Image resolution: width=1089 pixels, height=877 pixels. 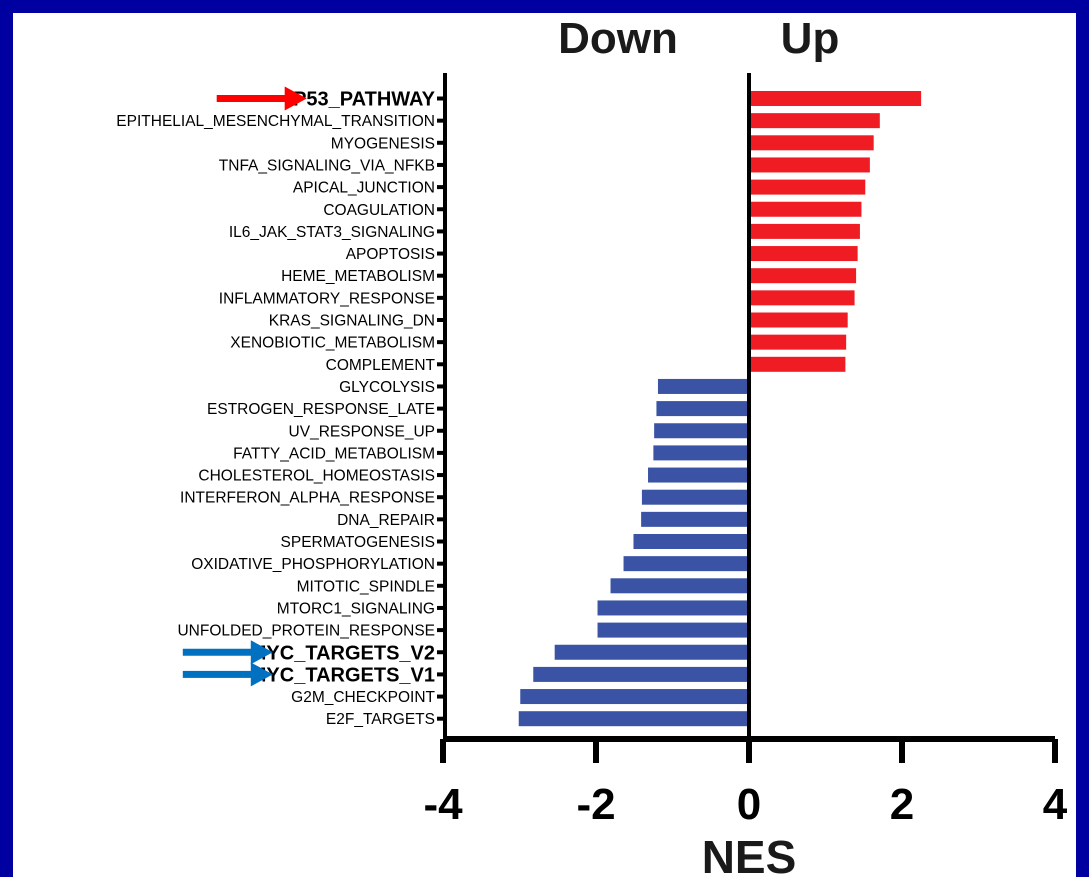 I want to click on category-label: ESTROGEN_RESPONSE_LATE, so click(x=321, y=409).